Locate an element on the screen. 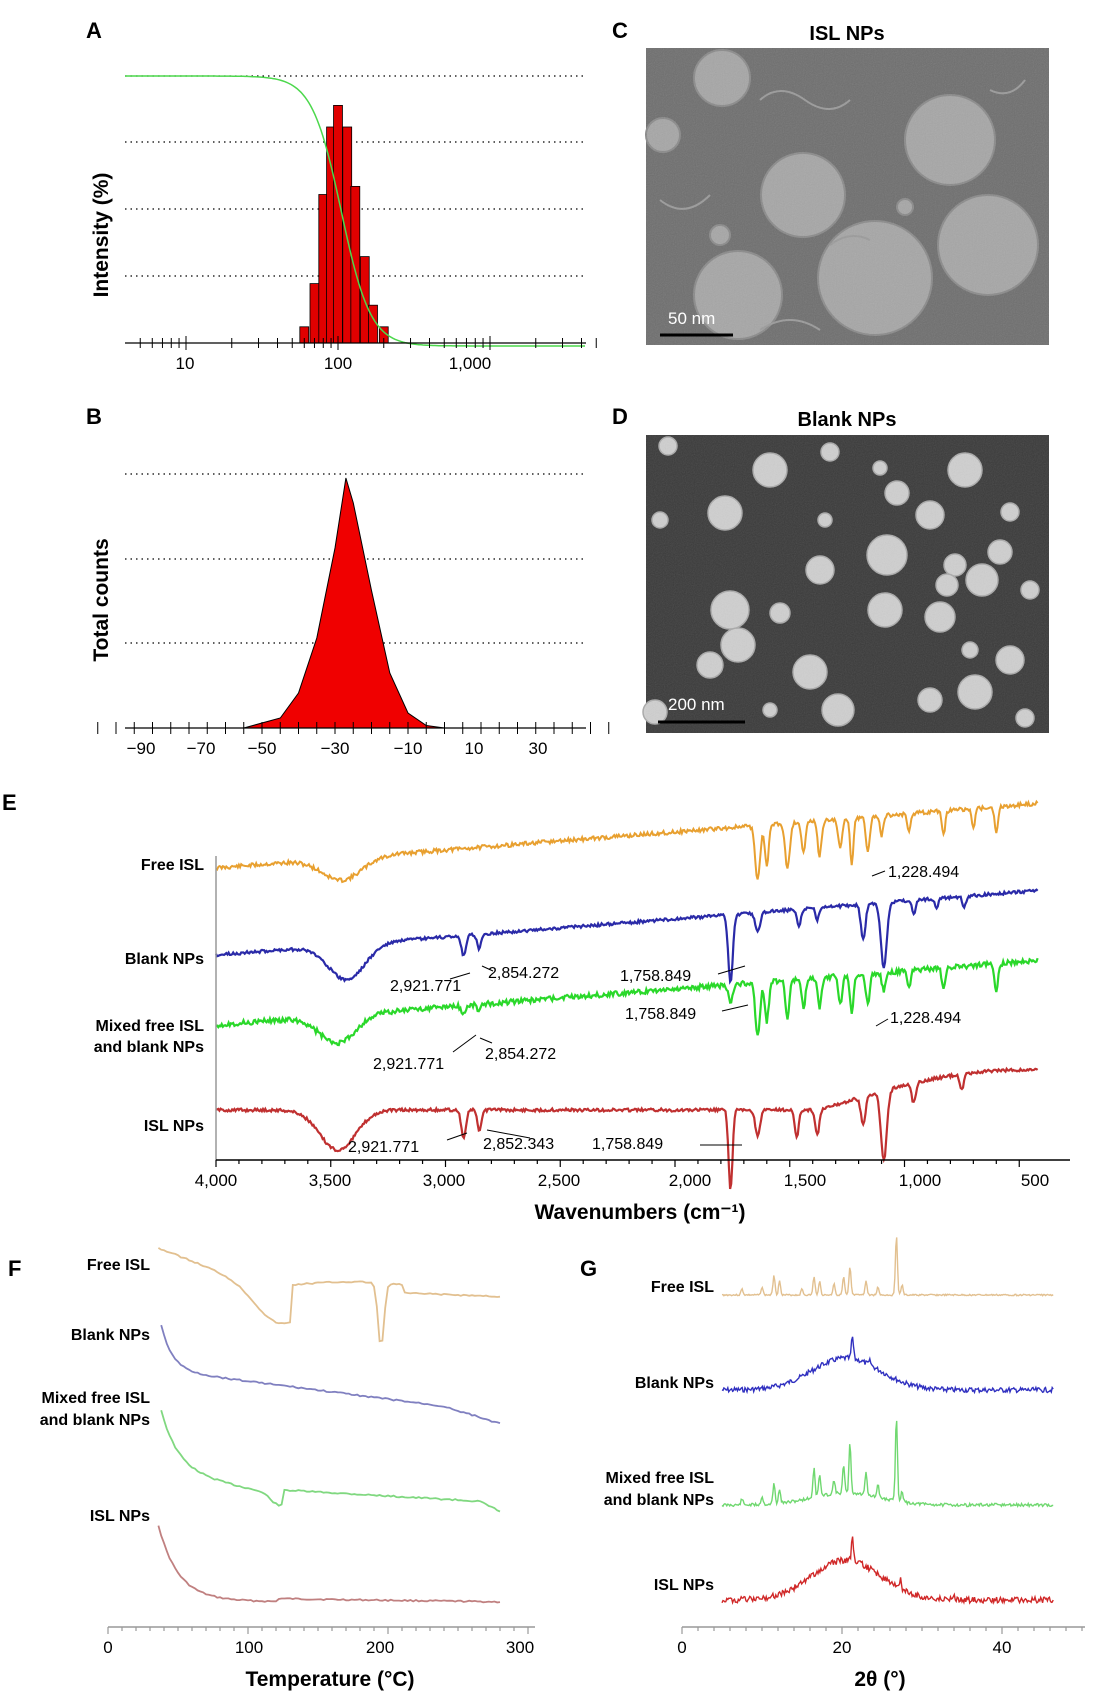 The height and width of the screenshot is (1693, 1108). panel-a-xtick: 1,000 is located at coordinates (470, 363).